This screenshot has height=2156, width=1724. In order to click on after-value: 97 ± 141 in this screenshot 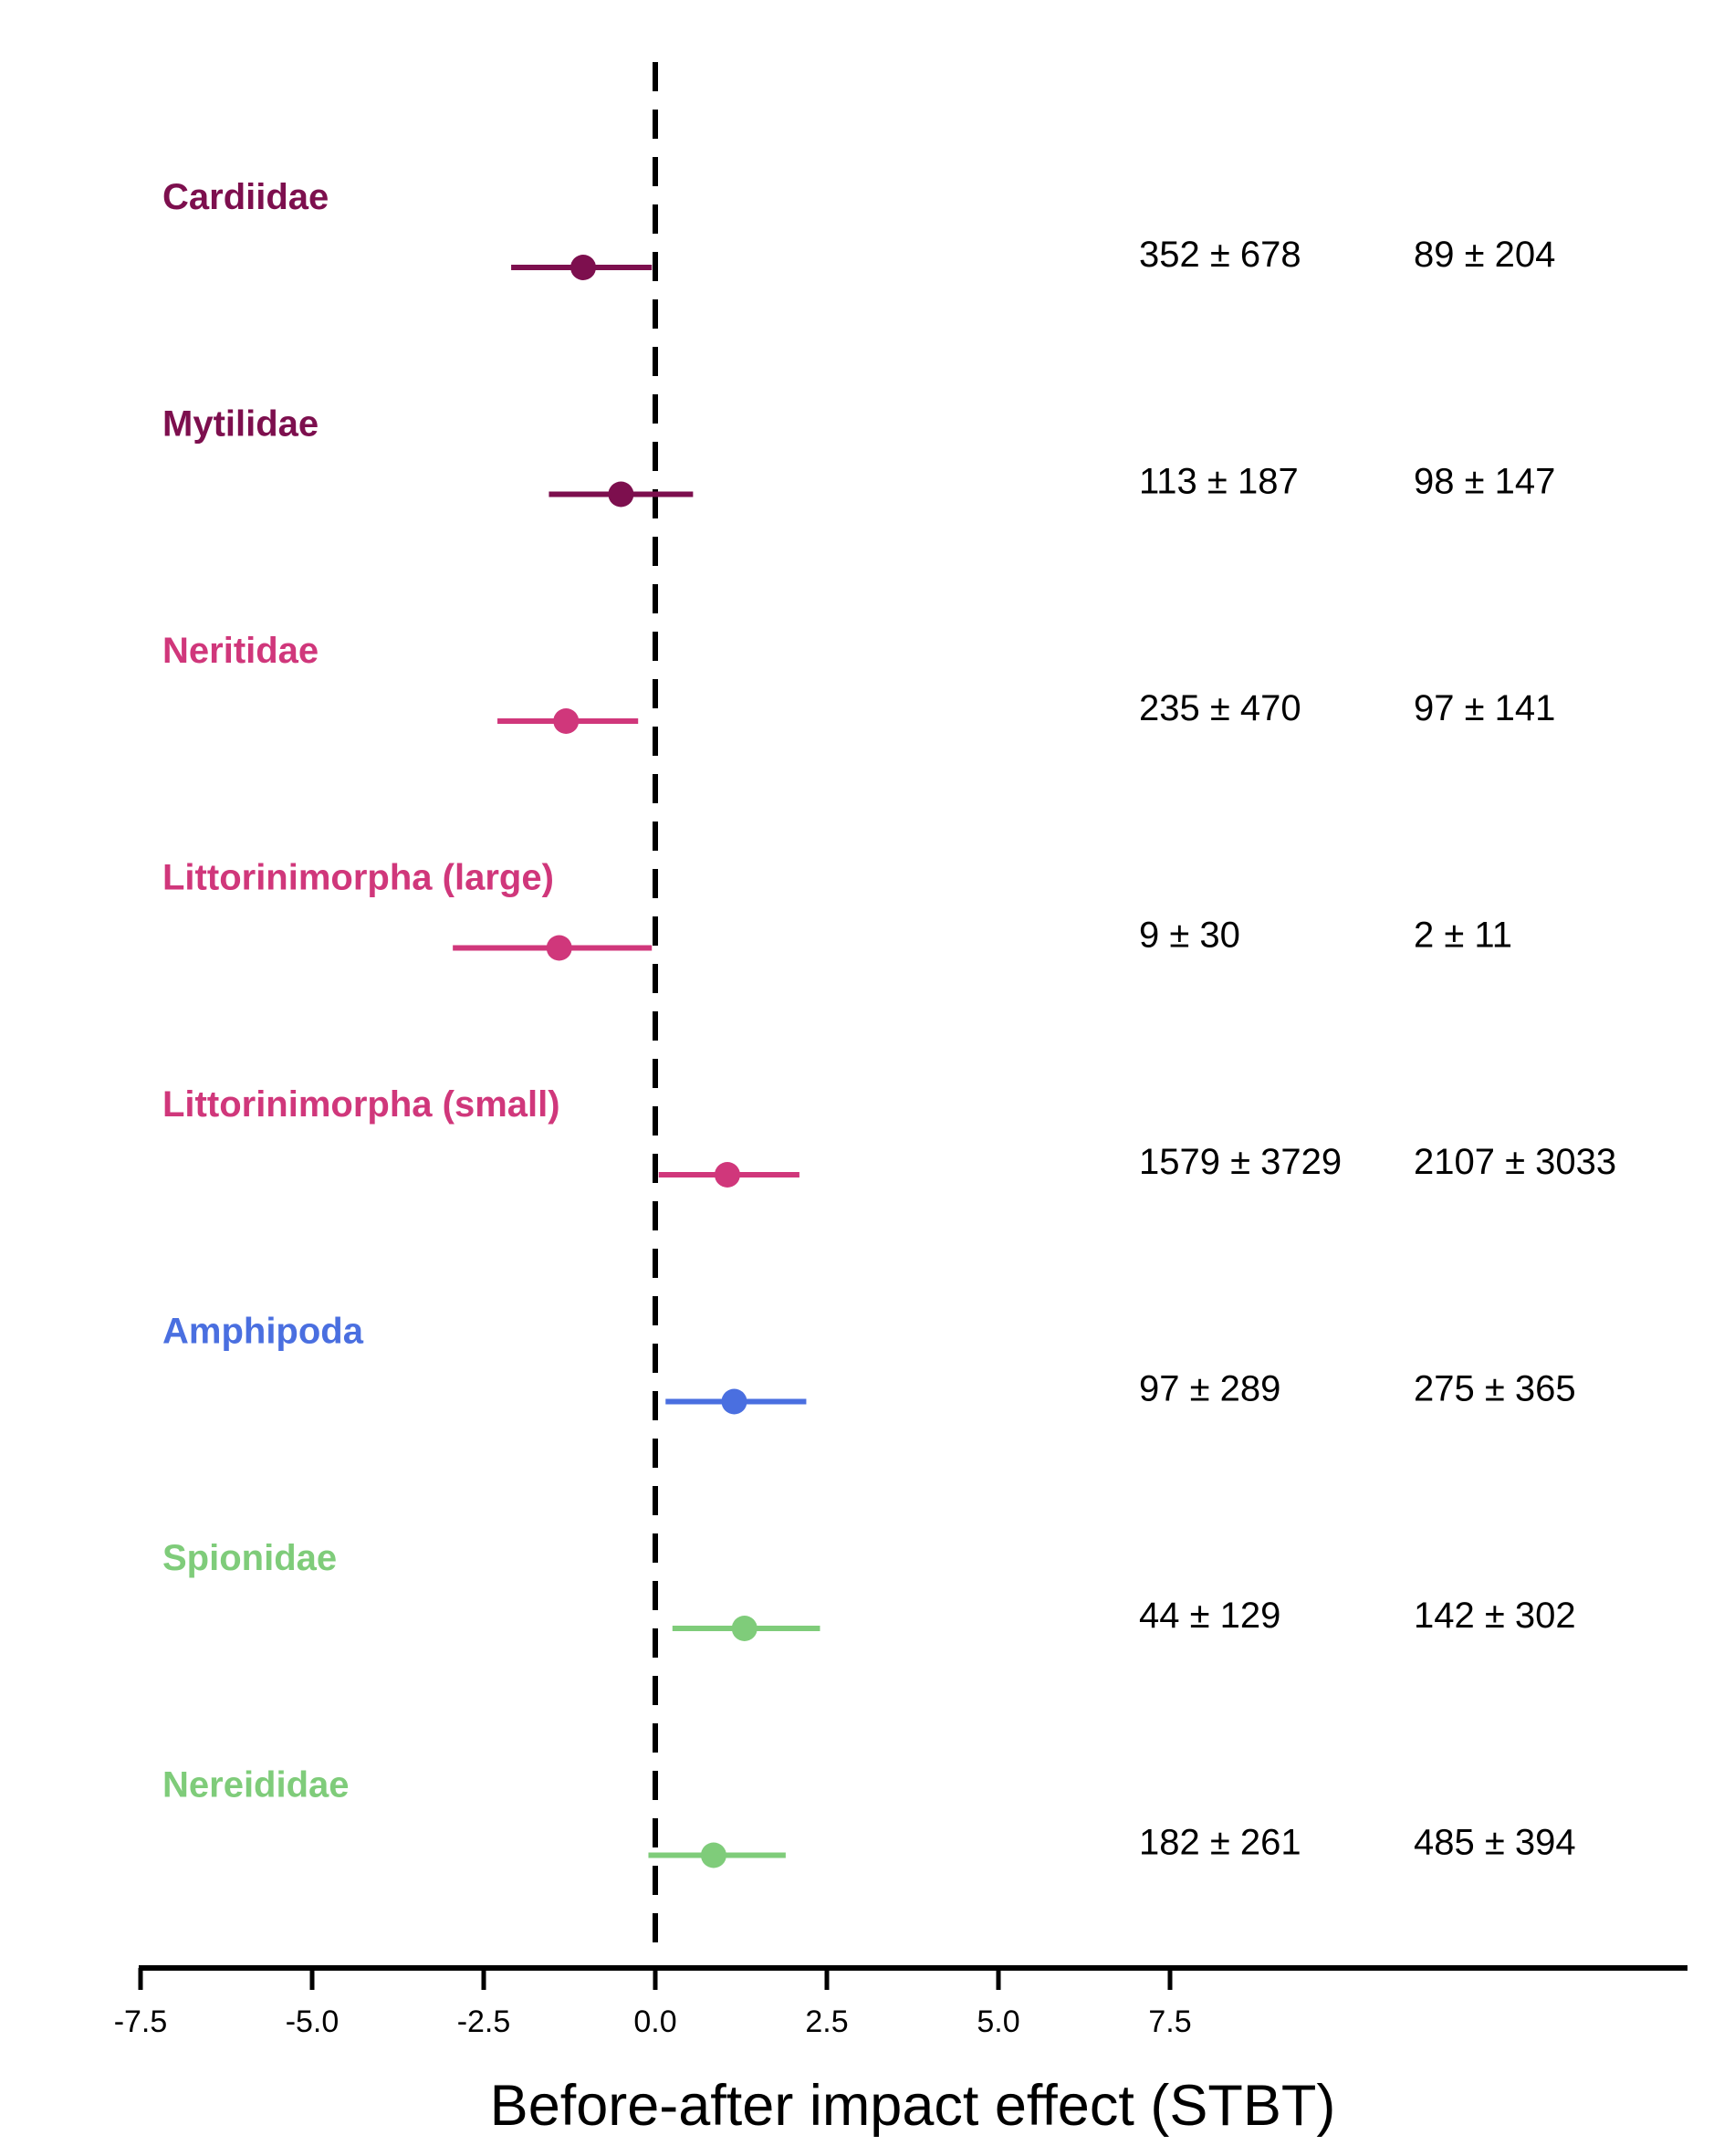, I will do `click(1485, 708)`.